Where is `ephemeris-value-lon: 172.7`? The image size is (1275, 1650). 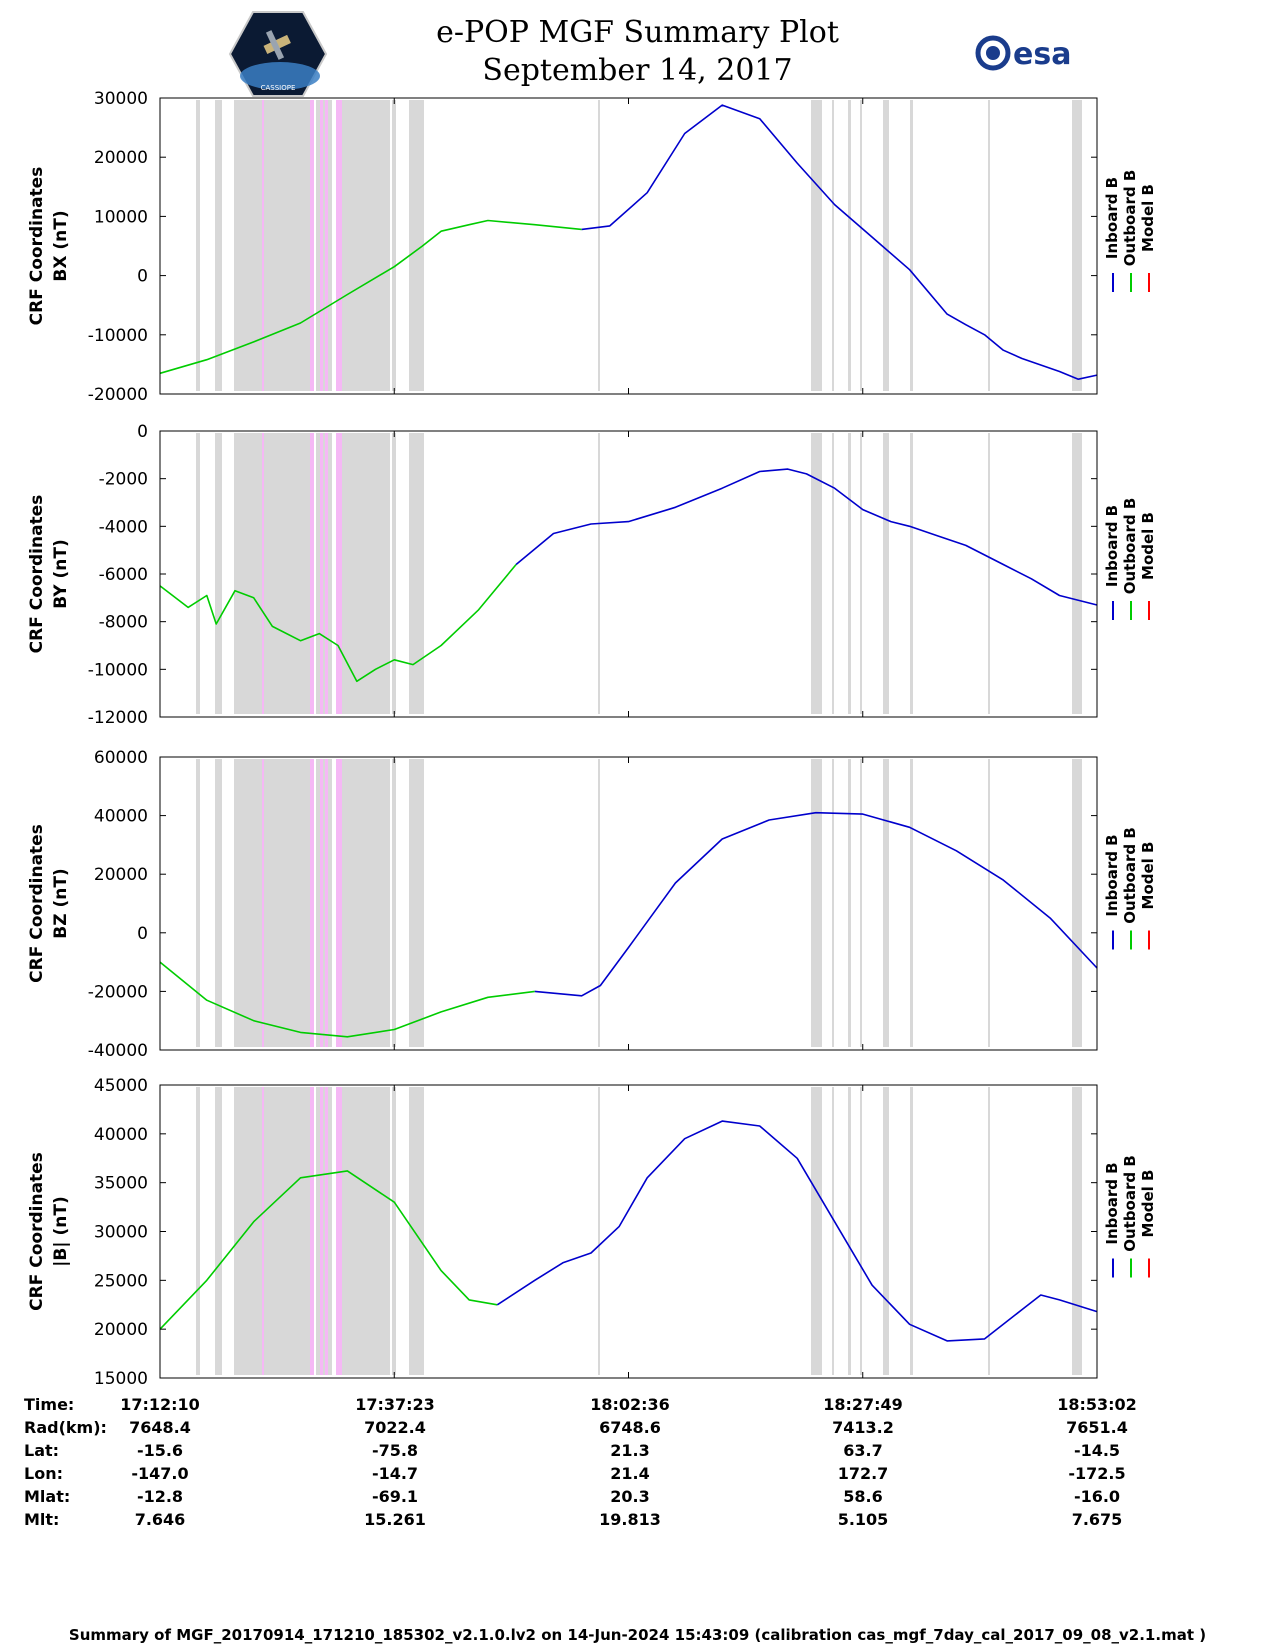
ephemeris-value-lon: 172.7 is located at coordinates (863, 1473).